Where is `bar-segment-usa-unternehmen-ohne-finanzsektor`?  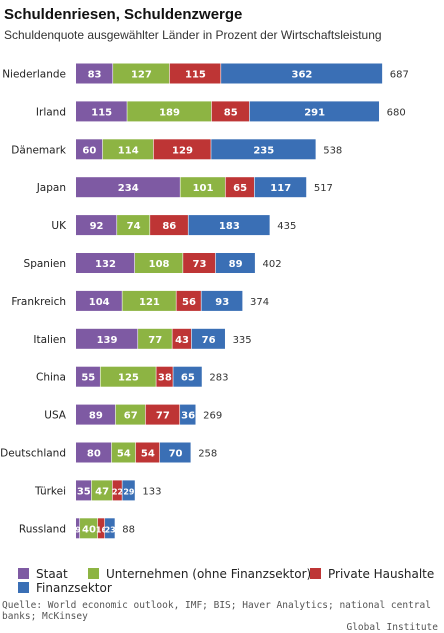 bar-segment-usa-unternehmen-ohne-finanzsektor is located at coordinates (130, 414).